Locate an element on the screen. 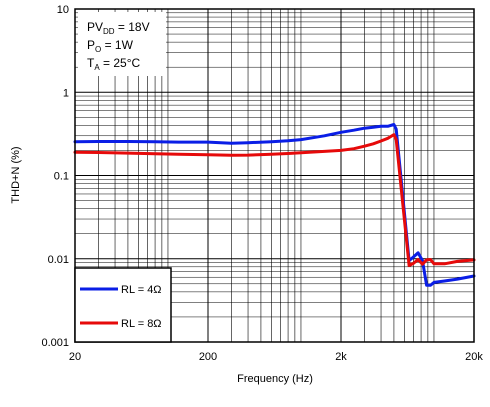 This screenshot has width=490, height=407. legend-box is located at coordinates (123, 305).